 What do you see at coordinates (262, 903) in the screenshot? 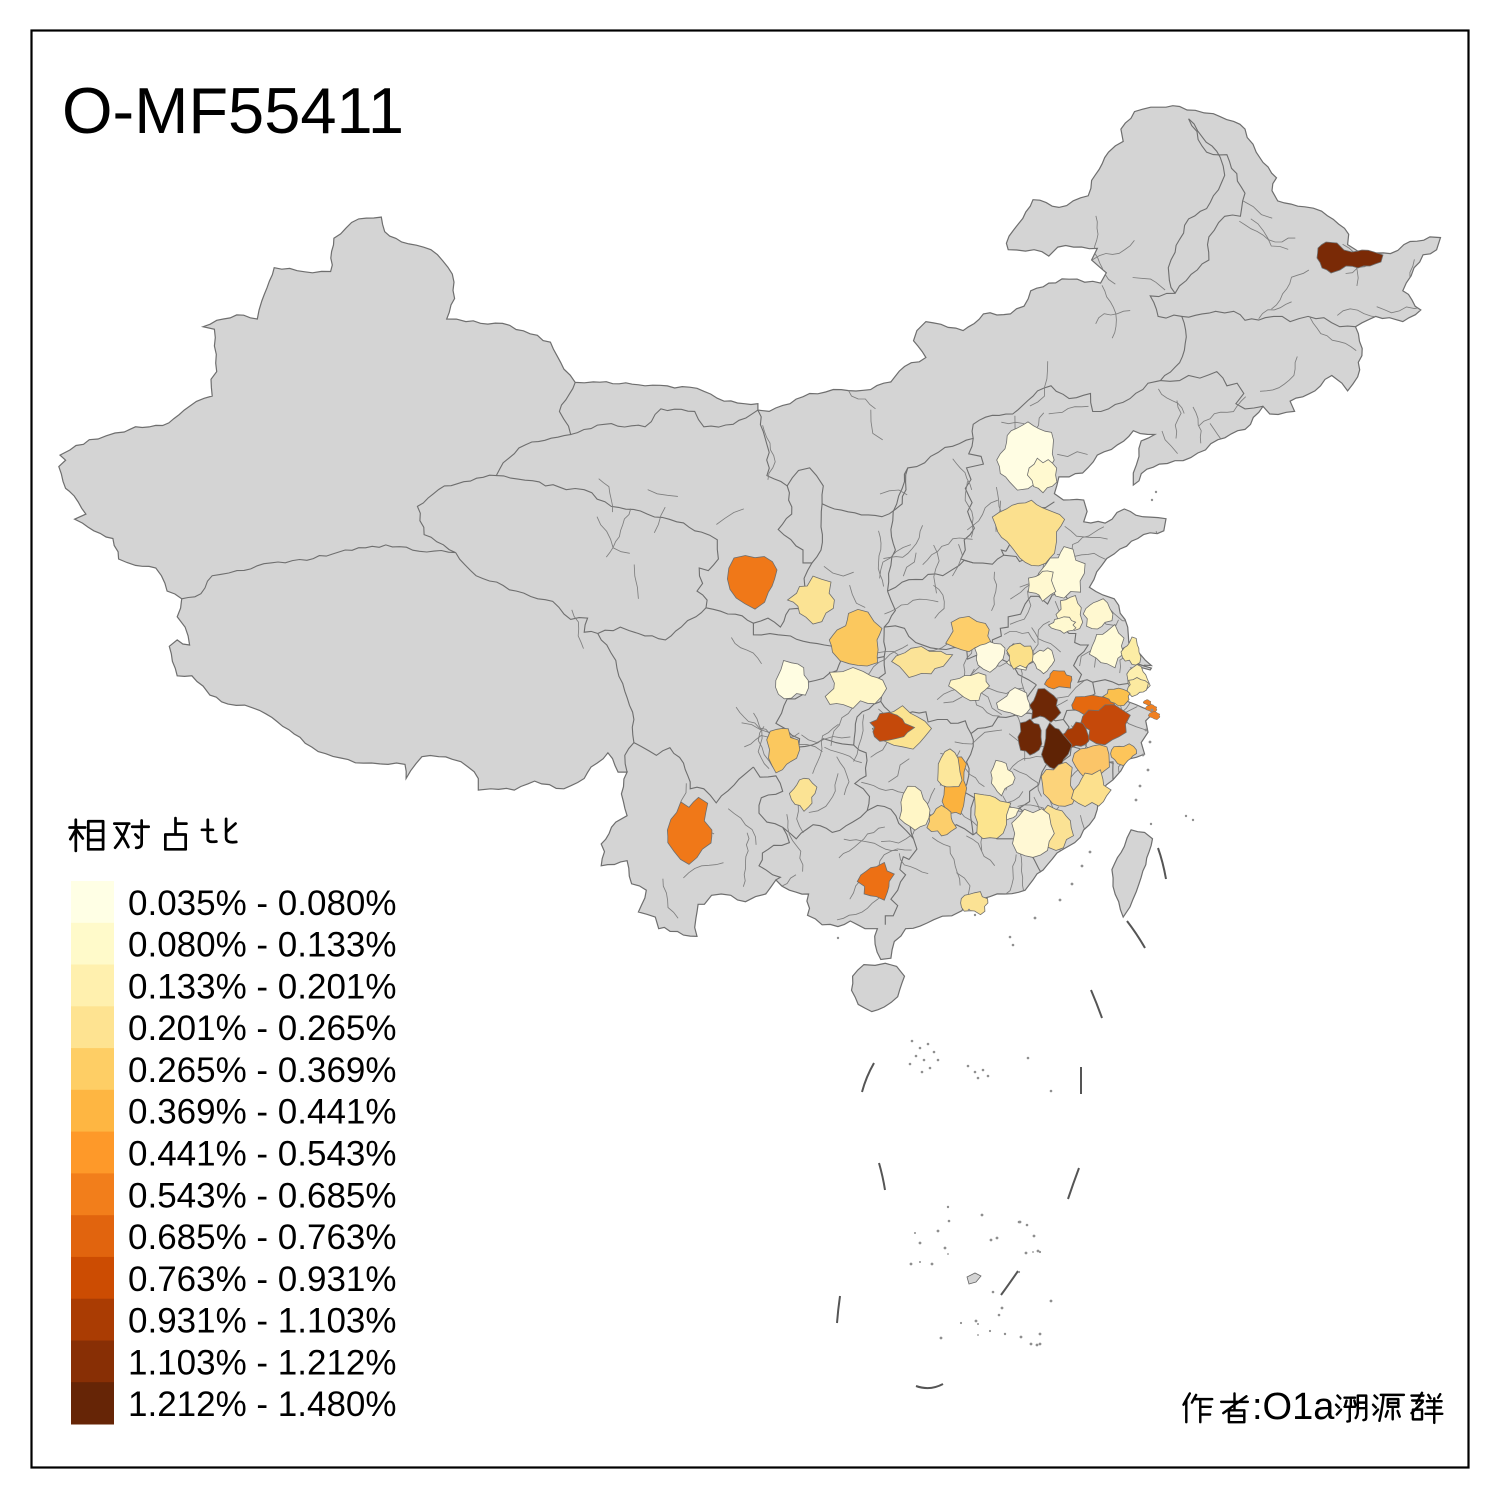
I see `svg-text: 0.035% - 0.080%` at bounding box center [262, 903].